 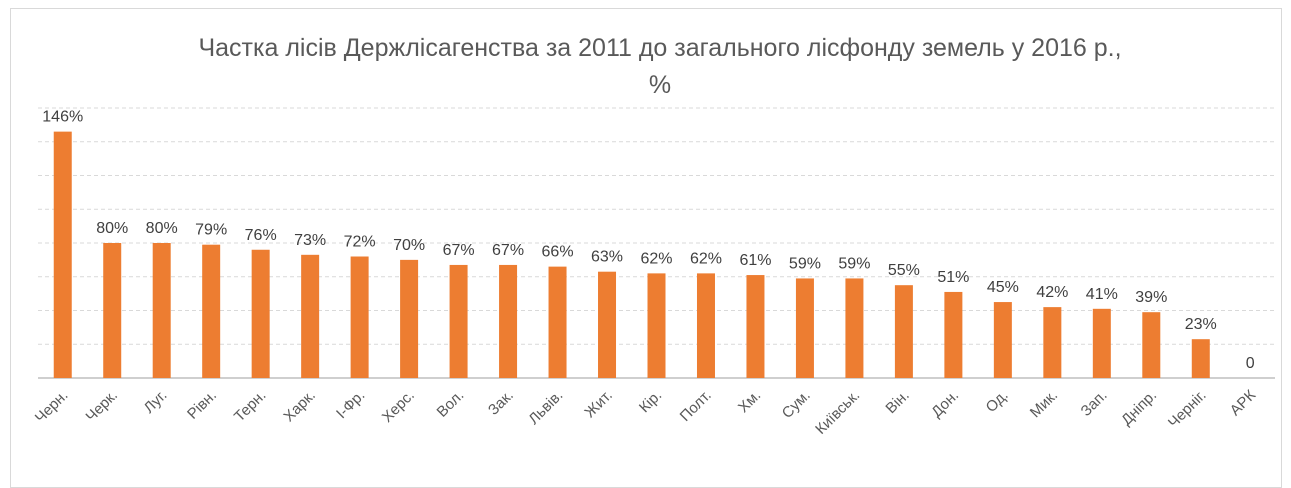 What do you see at coordinates (1139, 408) in the screenshot?
I see `x-tick-label: Дніпр.` at bounding box center [1139, 408].